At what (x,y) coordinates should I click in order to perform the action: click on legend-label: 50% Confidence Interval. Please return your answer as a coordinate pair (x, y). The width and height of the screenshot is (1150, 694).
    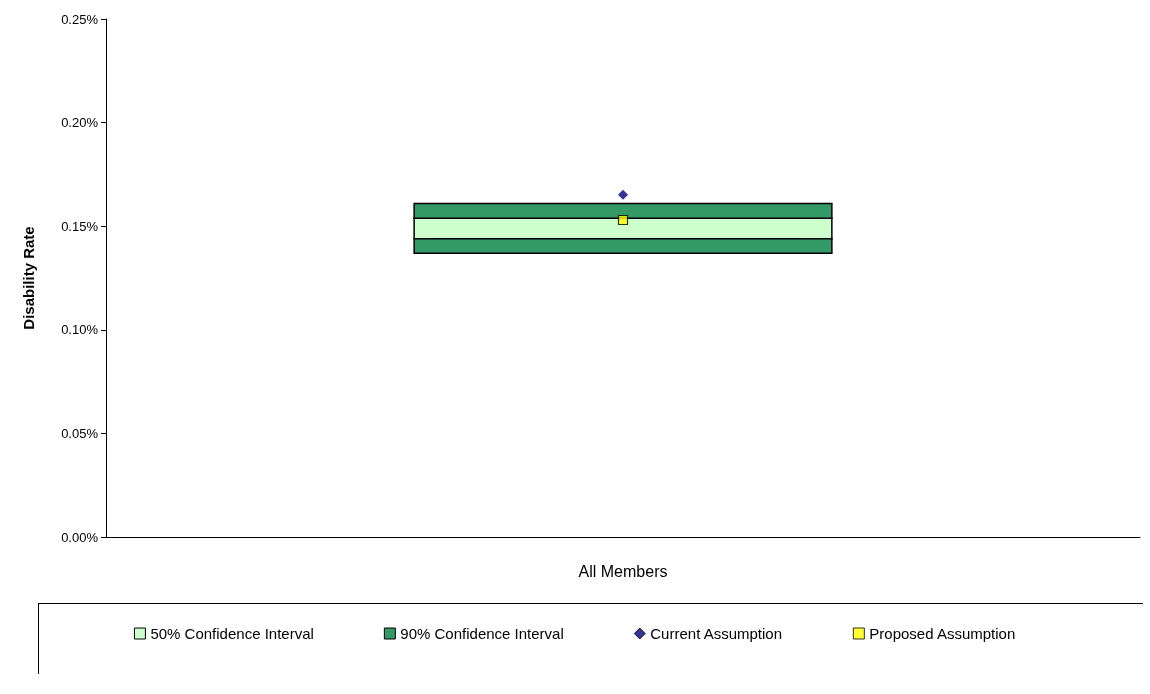
    Looking at the image, I should click on (232, 633).